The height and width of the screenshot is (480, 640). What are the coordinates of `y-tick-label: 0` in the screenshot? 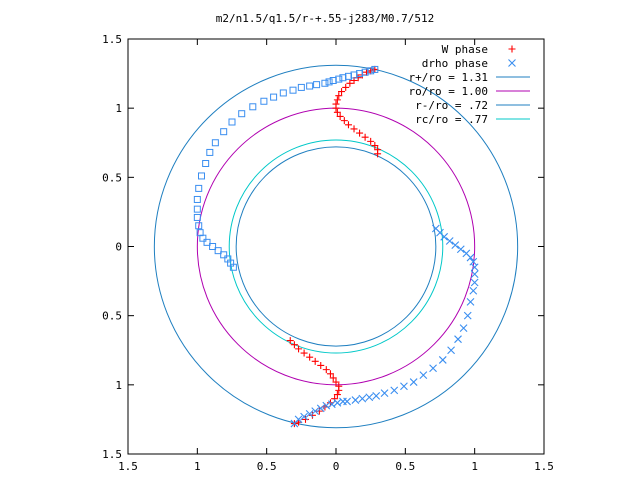 It's located at (118, 247).